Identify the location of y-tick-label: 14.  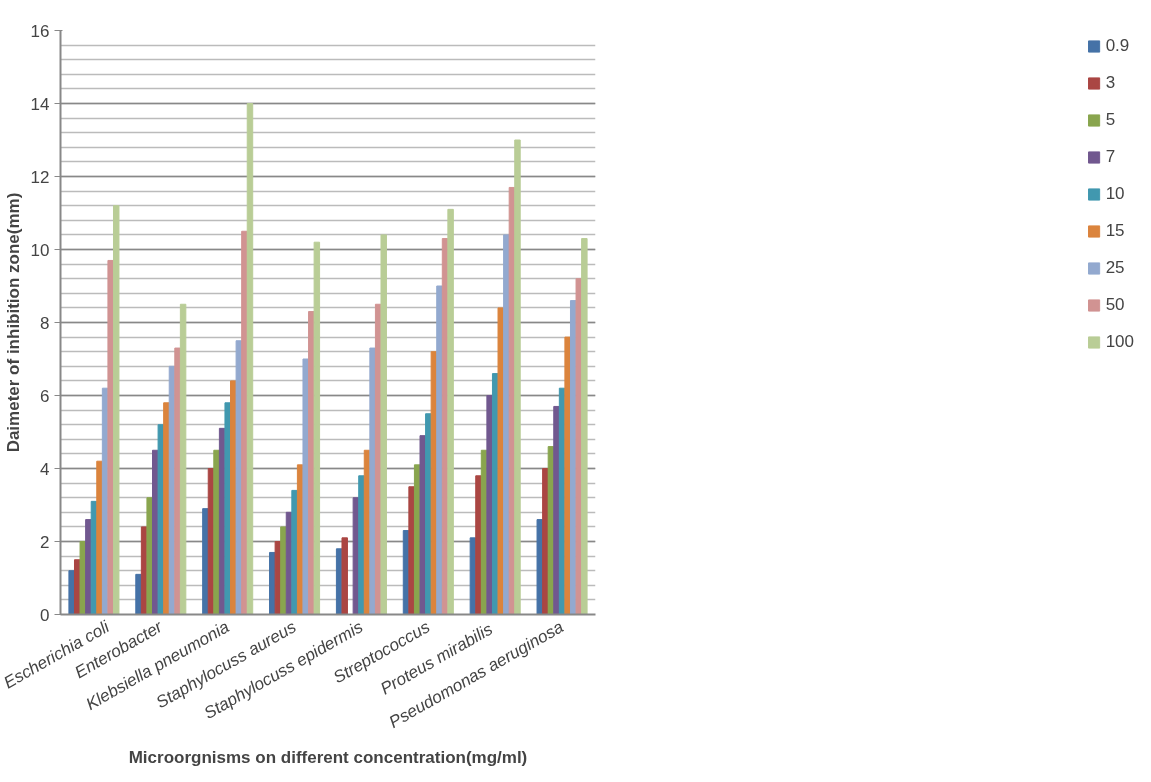
(40, 104).